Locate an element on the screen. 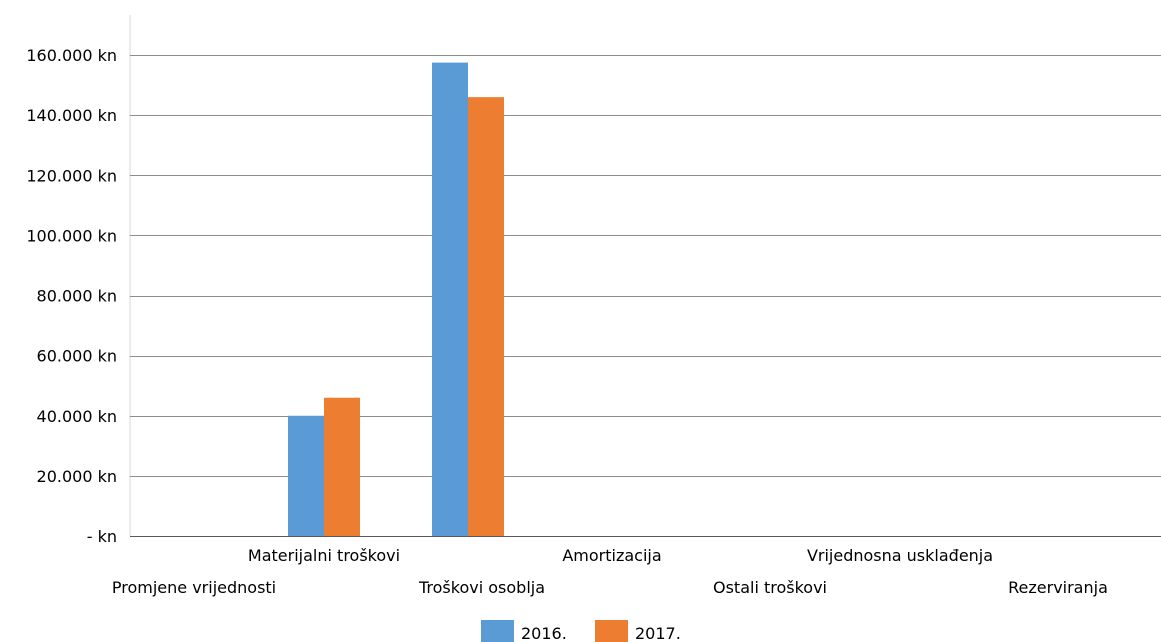  x-category-label: Promjene vrijednosti is located at coordinates (194, 587).